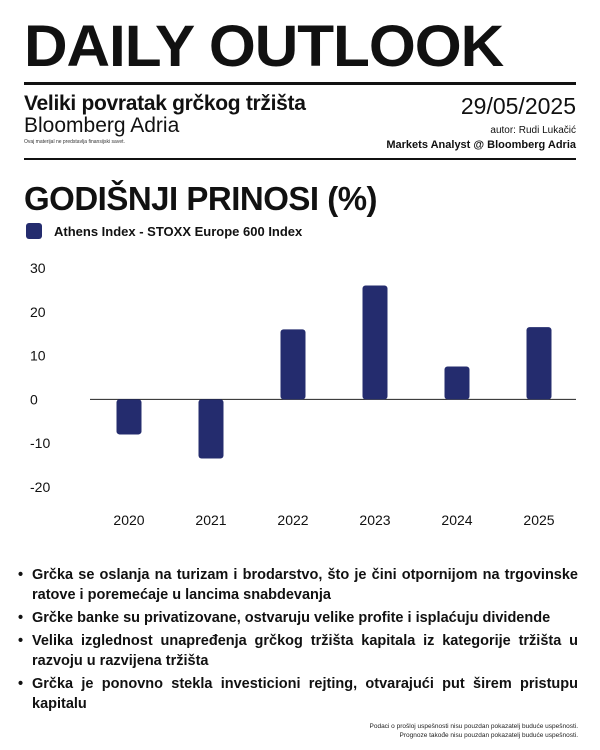 The image size is (600, 750). What do you see at coordinates (300, 83) in the screenshot?
I see `header-divider` at bounding box center [300, 83].